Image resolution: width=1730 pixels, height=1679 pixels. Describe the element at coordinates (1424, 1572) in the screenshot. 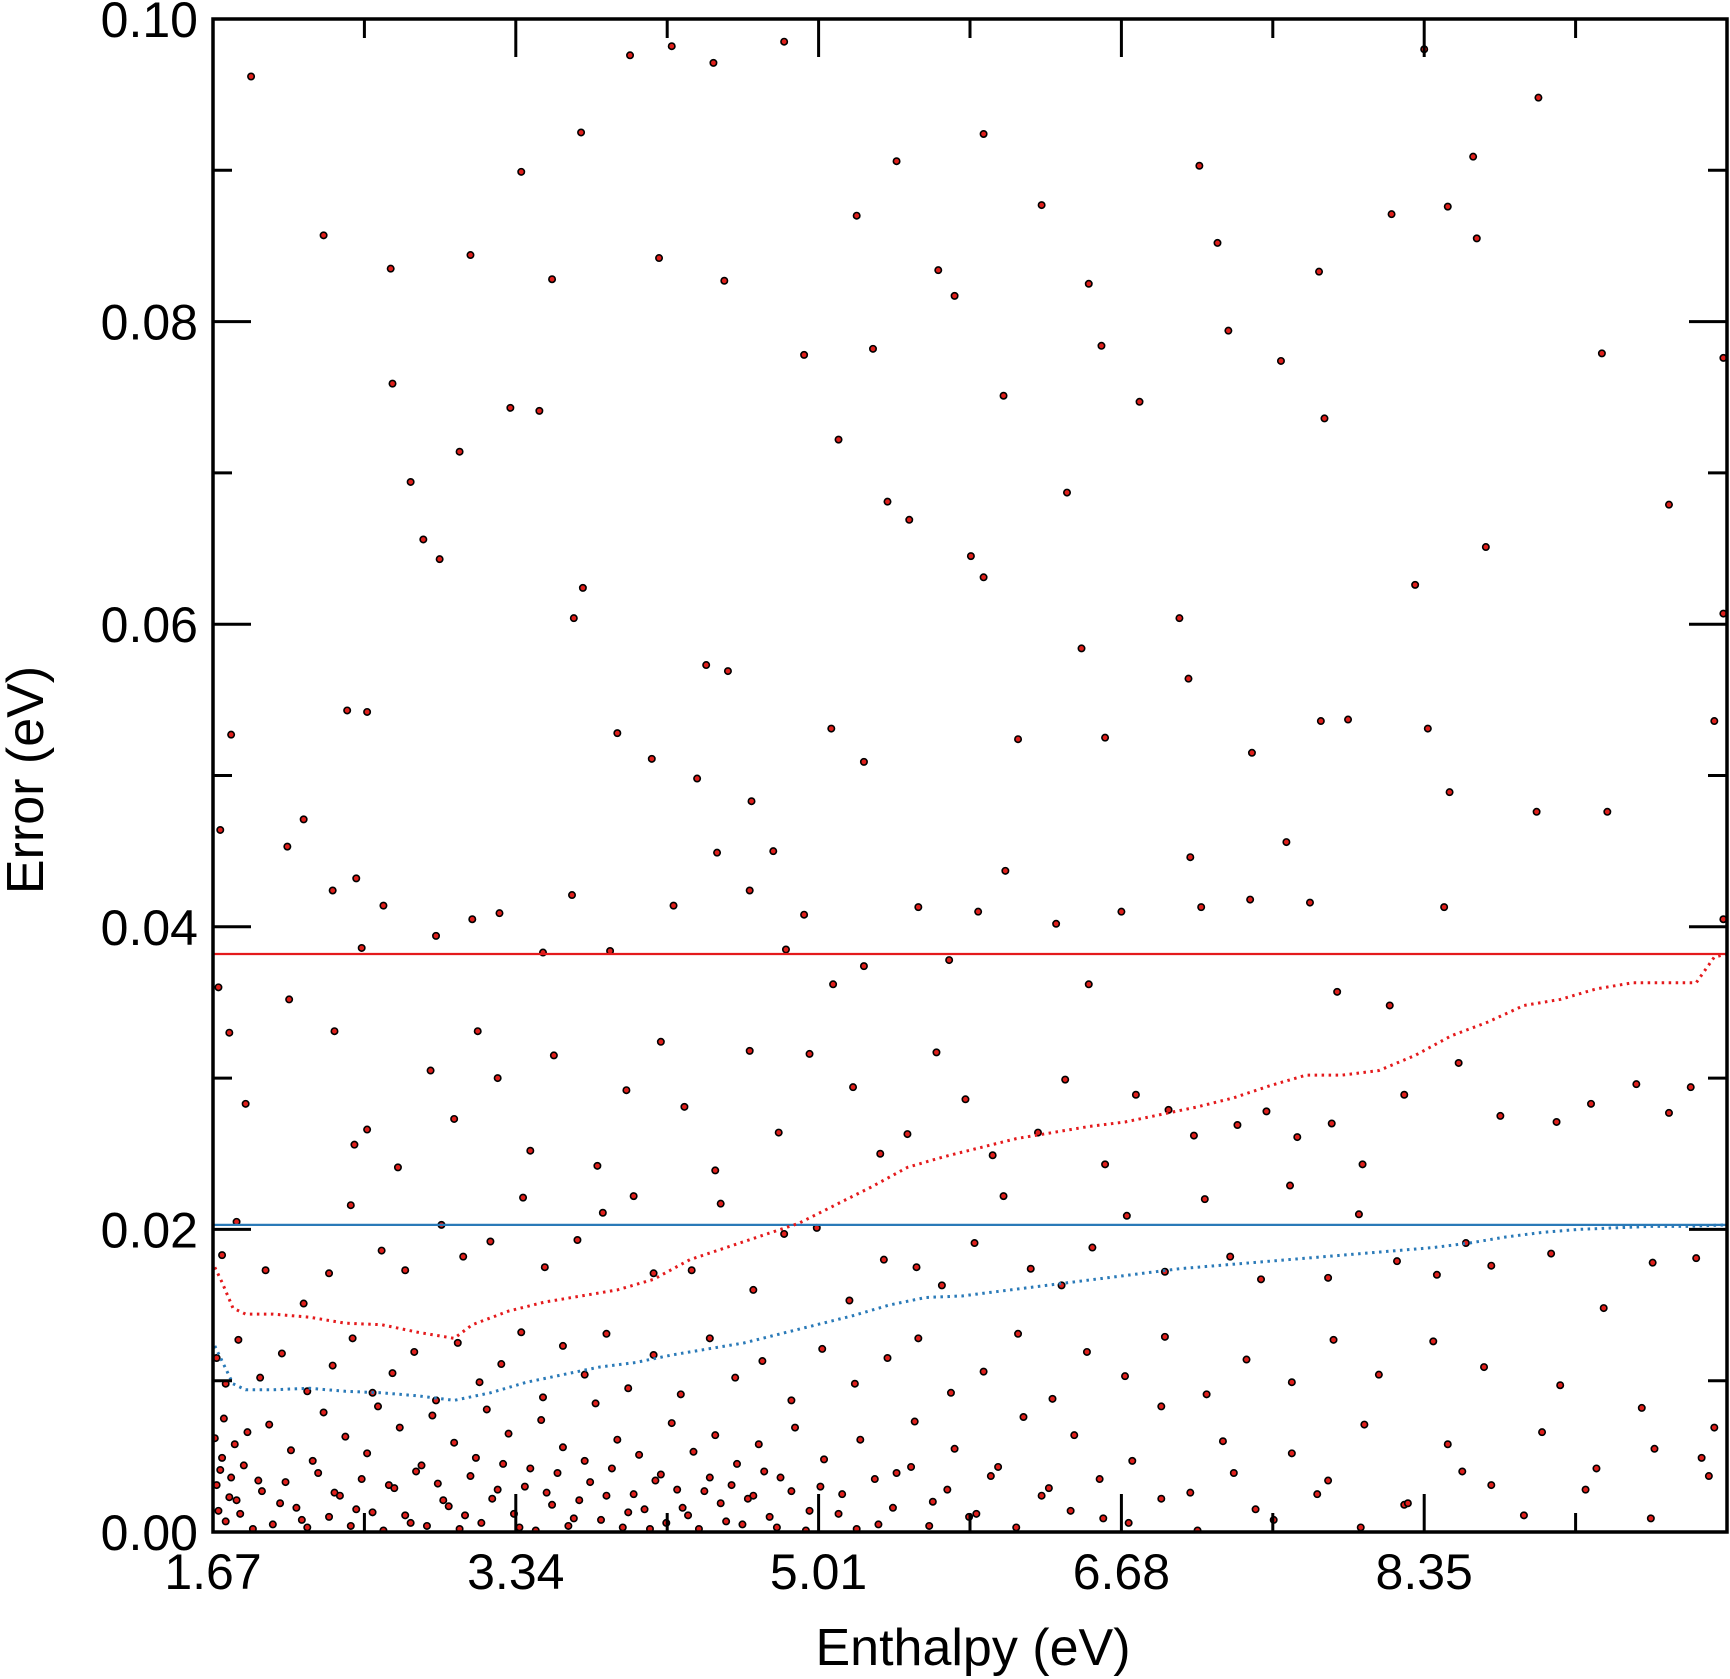

I see `x-tick-label: 8.35` at that location.